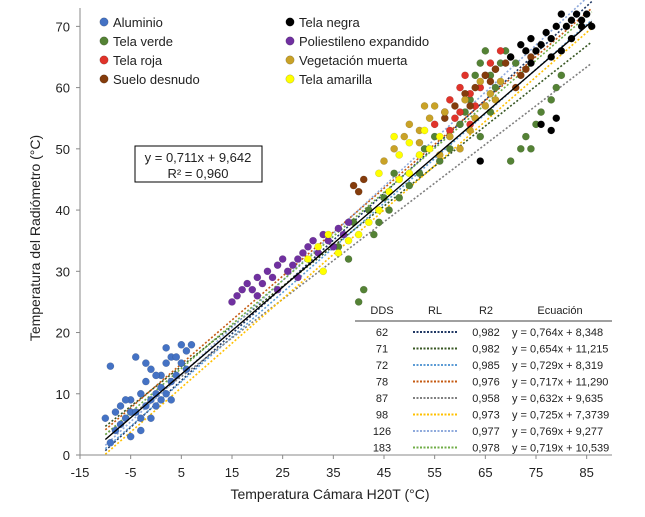  I want to click on legend-label: Tela roja, so click(138, 60).